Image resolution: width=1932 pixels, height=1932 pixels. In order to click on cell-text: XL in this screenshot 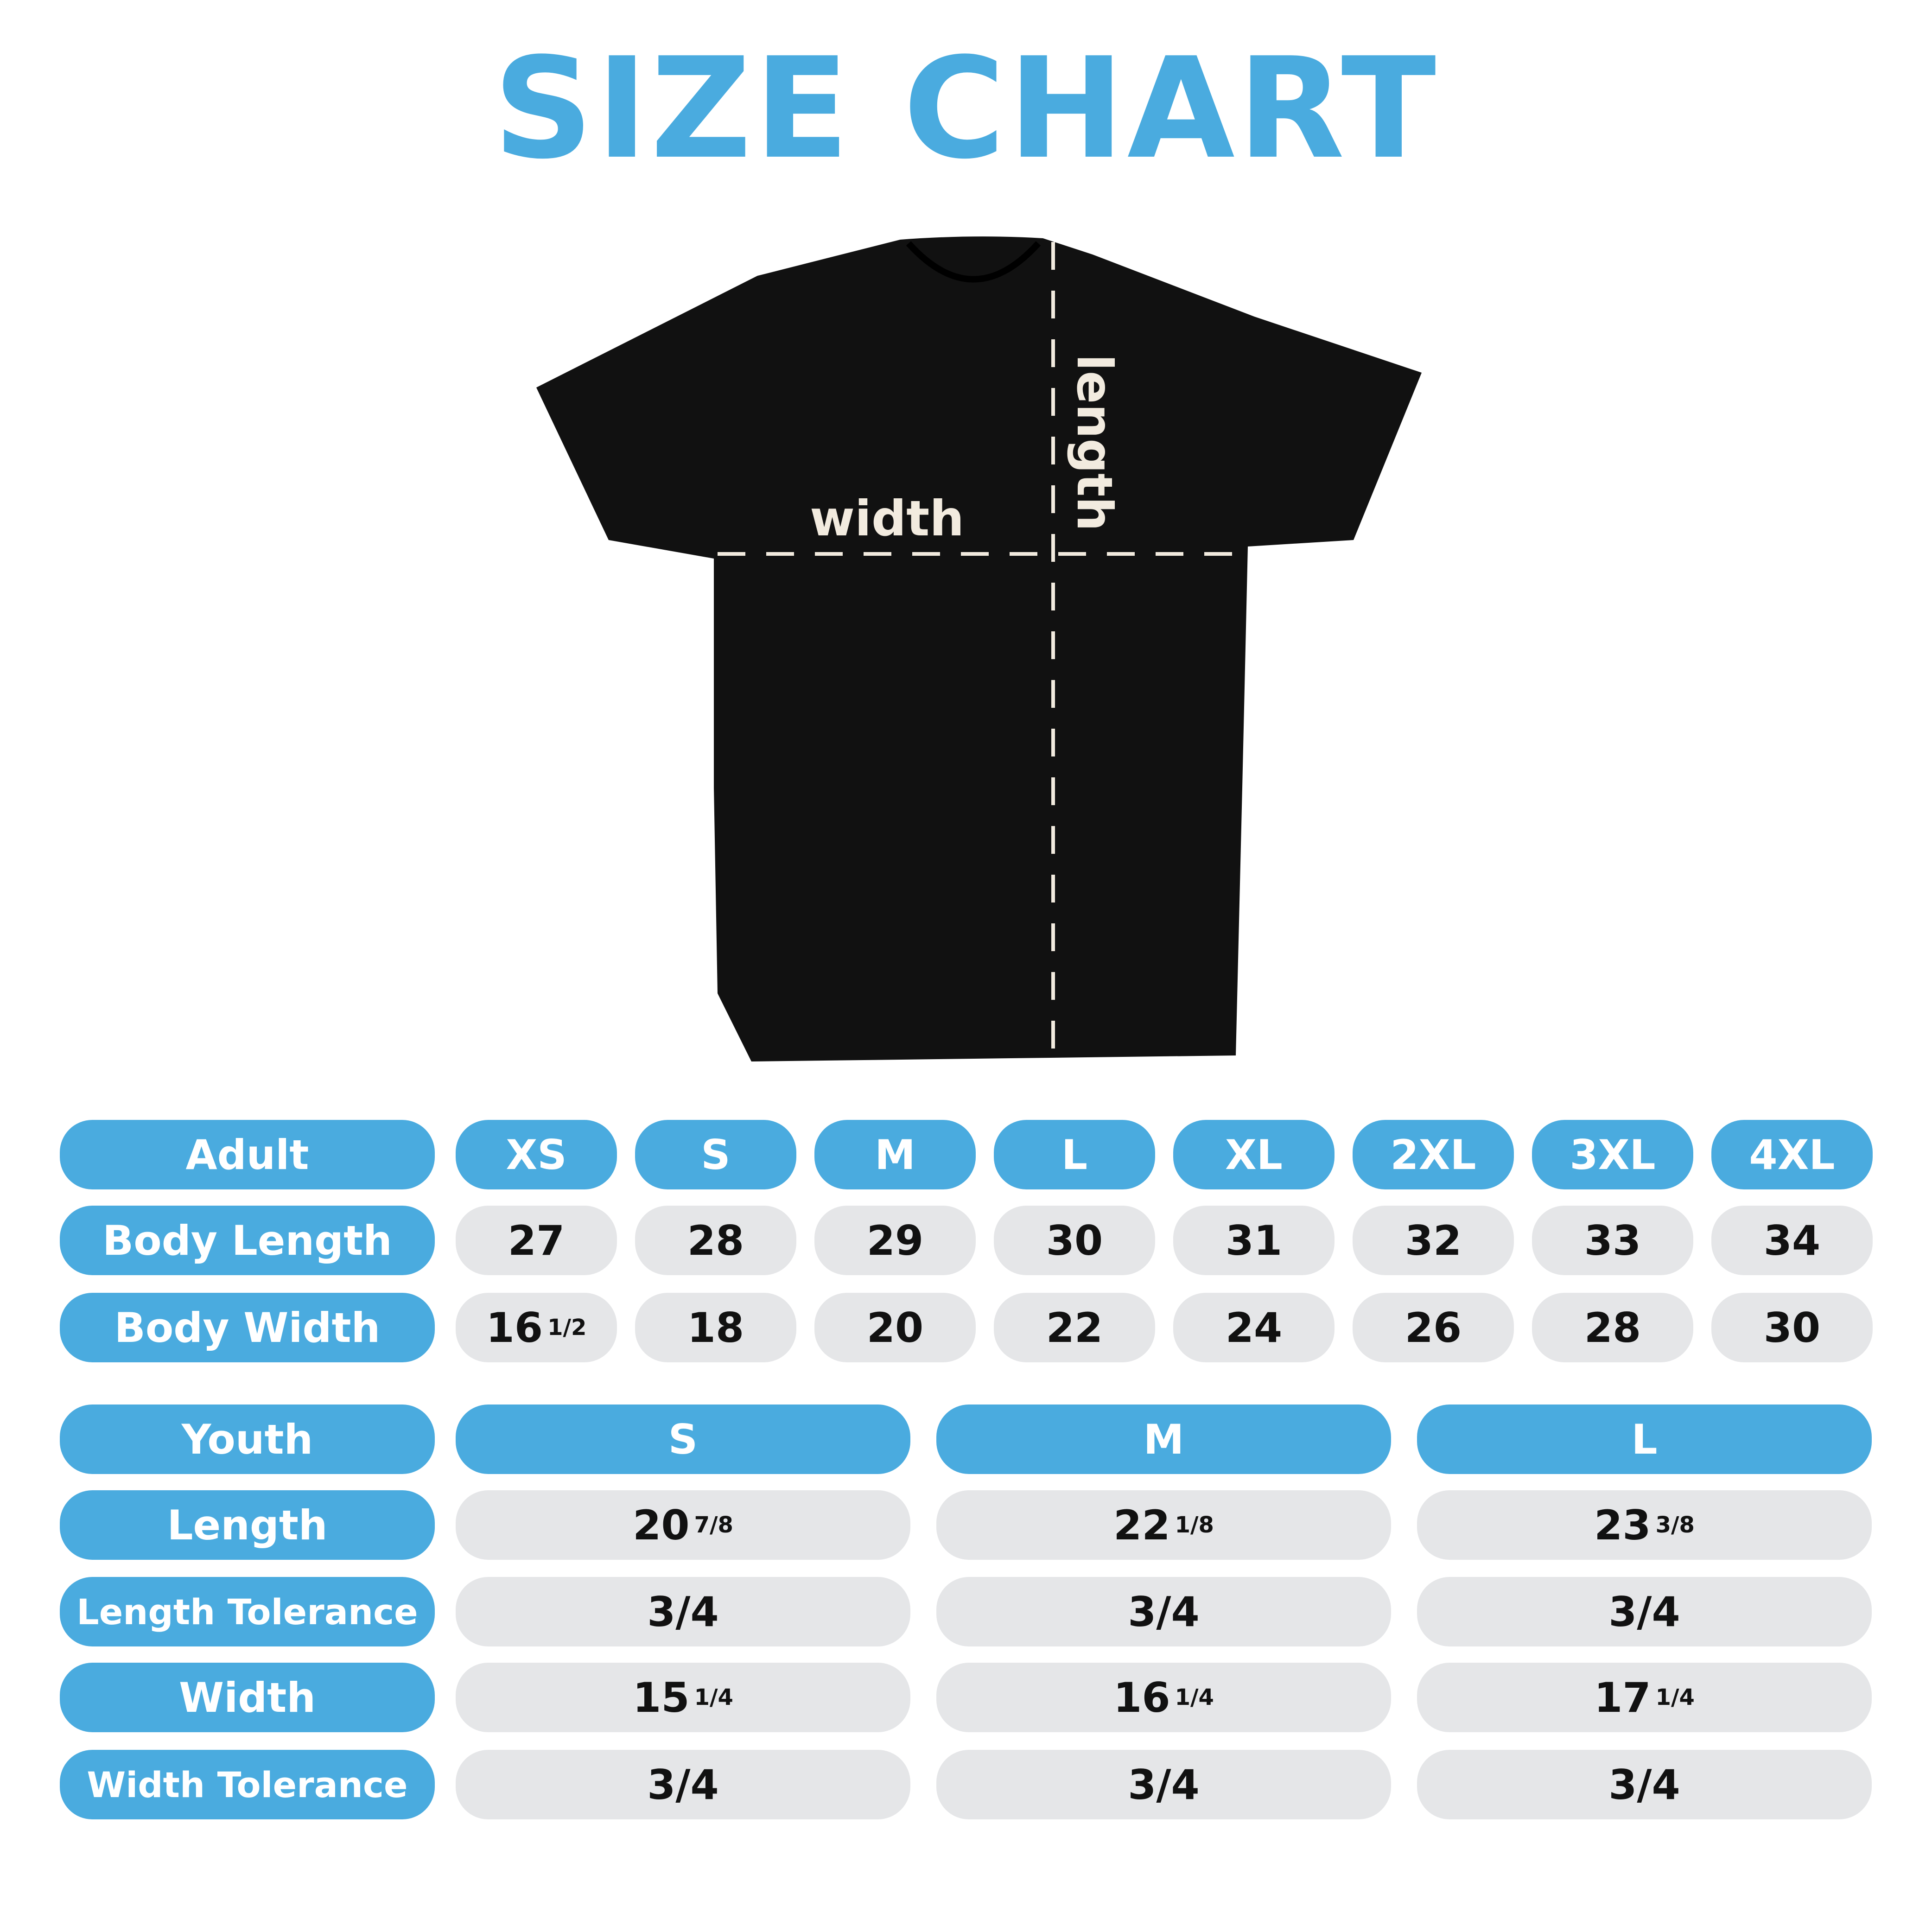, I will do `click(1254, 1155)`.